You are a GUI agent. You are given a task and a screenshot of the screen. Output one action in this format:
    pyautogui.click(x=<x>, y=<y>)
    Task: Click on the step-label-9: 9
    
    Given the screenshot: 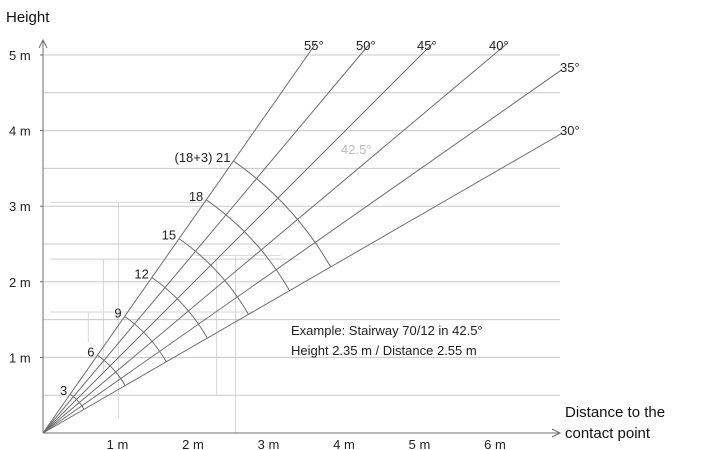 What is the action you would take?
    pyautogui.click(x=117, y=312)
    